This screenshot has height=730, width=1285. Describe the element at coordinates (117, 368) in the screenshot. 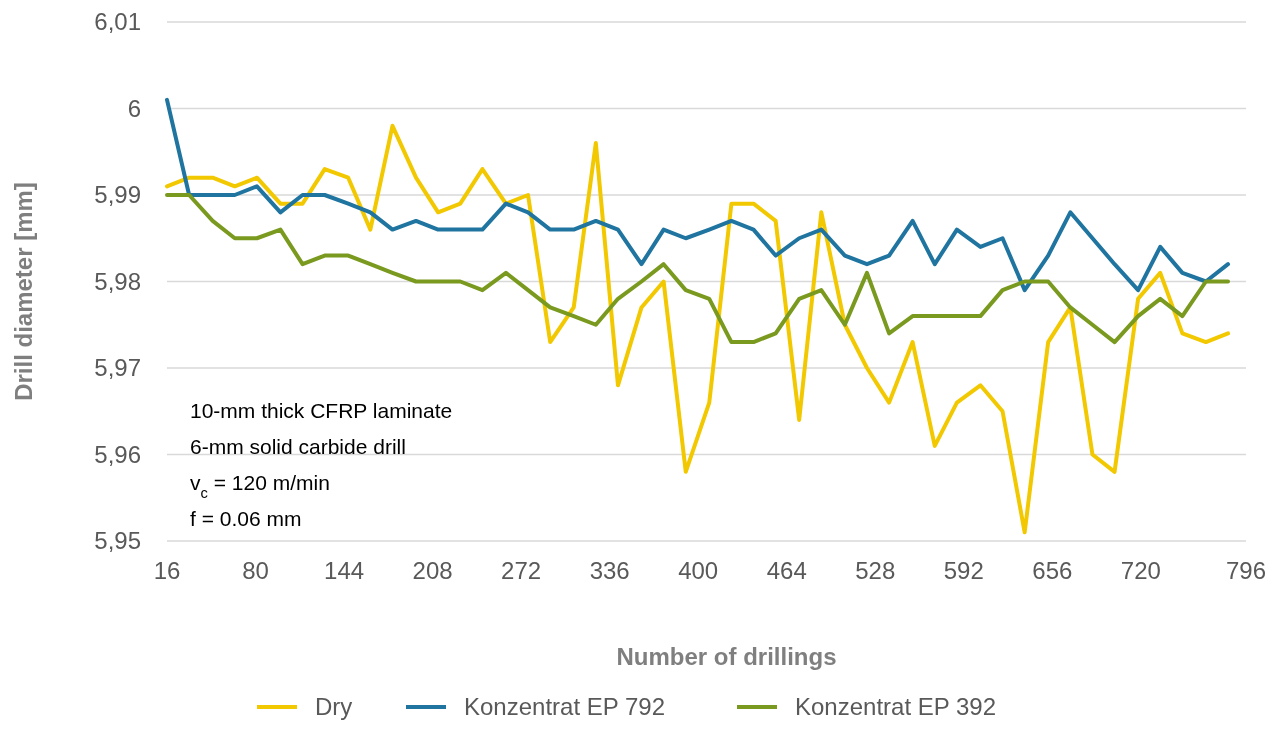

I see `y-tick-label: 5,97` at that location.